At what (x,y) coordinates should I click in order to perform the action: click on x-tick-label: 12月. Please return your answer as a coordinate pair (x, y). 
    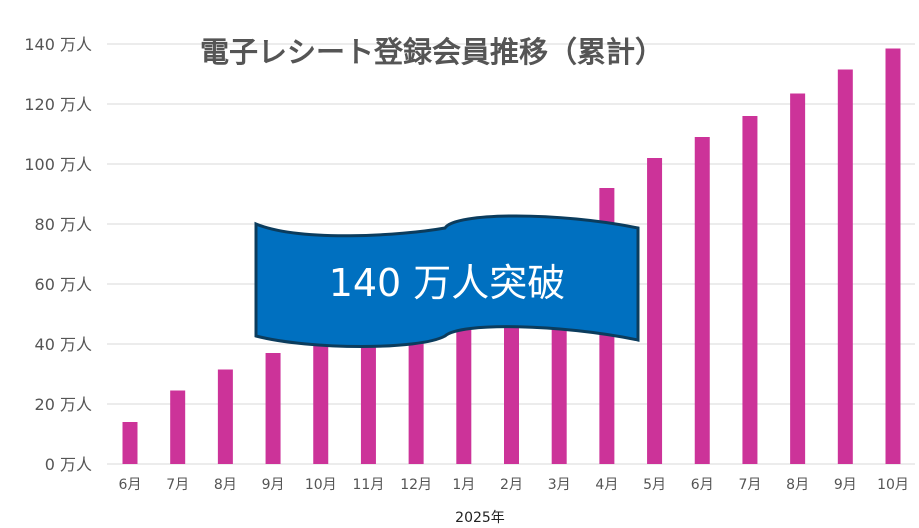
    Looking at the image, I should click on (416, 485).